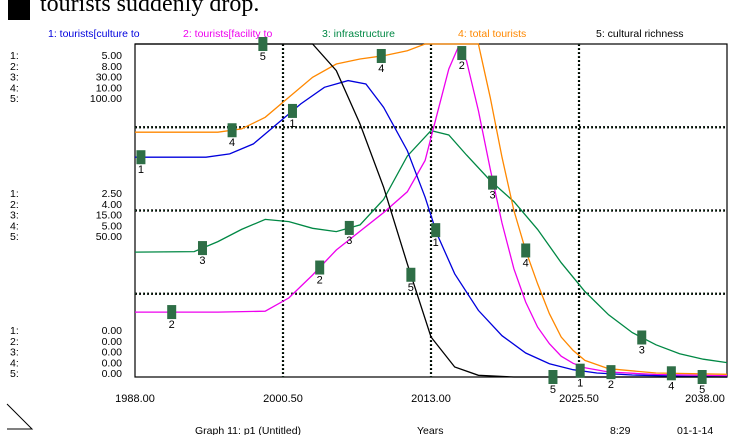  Describe the element at coordinates (431, 399) in the screenshot. I see `x-tick-label: 2013.00` at that location.